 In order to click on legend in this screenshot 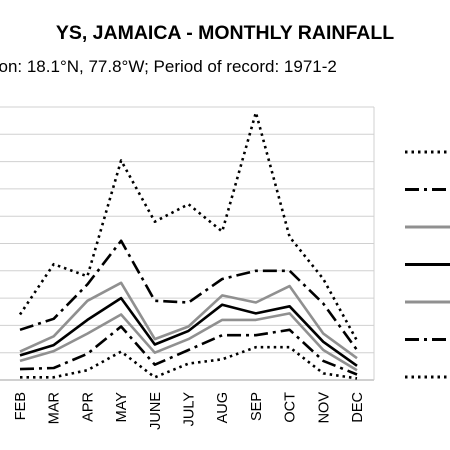, I will do `click(427, 264)`.